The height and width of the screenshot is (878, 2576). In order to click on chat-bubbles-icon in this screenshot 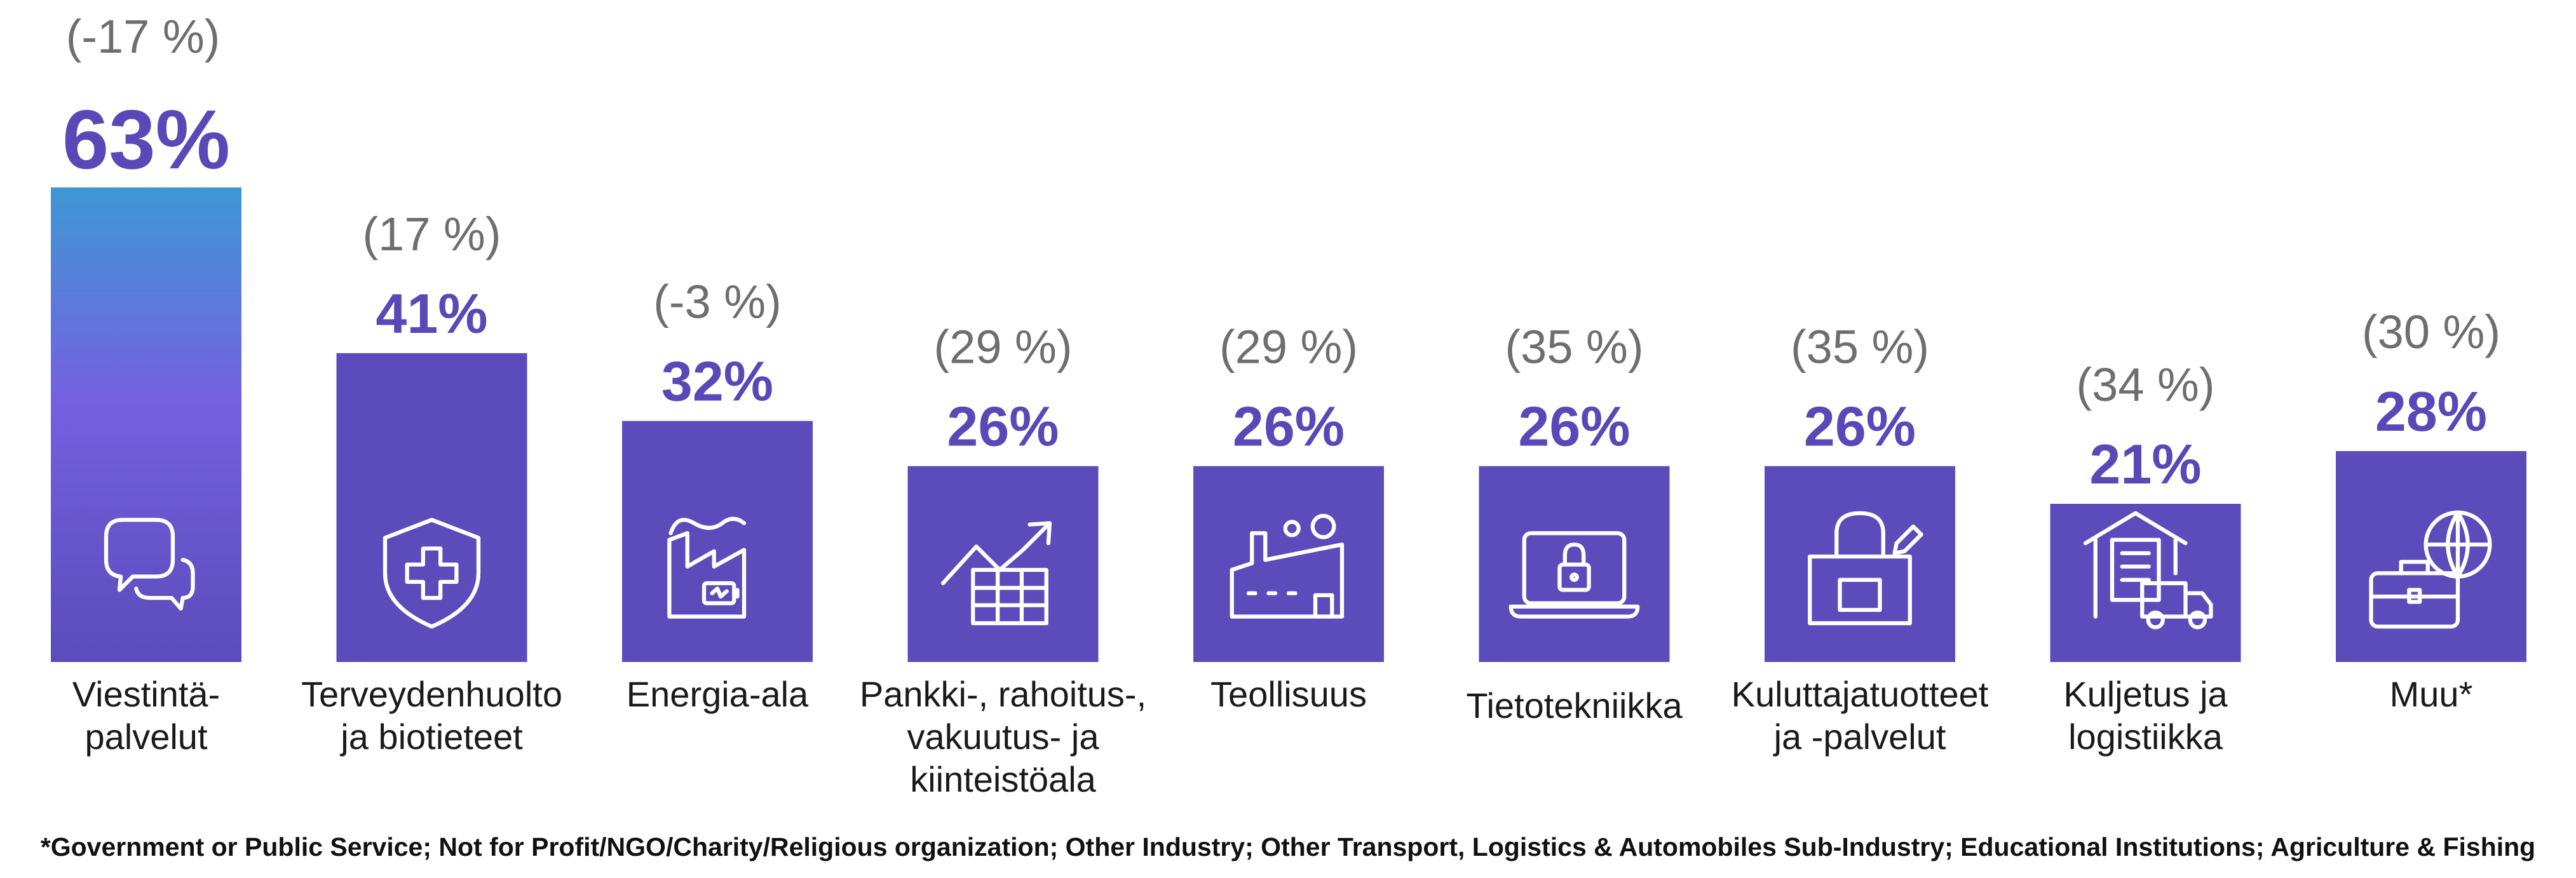, I will do `click(149, 564)`.